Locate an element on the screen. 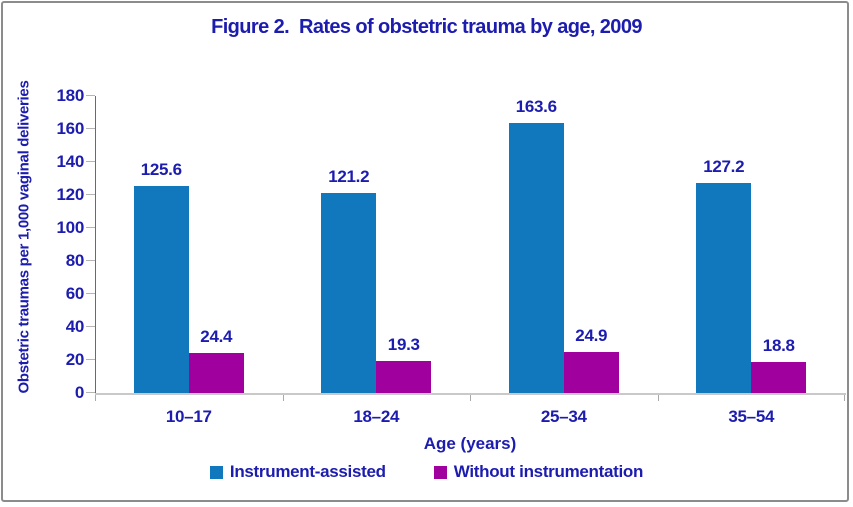 The width and height of the screenshot is (853, 507). y-tick-label: 180 is located at coordinates (70, 95).